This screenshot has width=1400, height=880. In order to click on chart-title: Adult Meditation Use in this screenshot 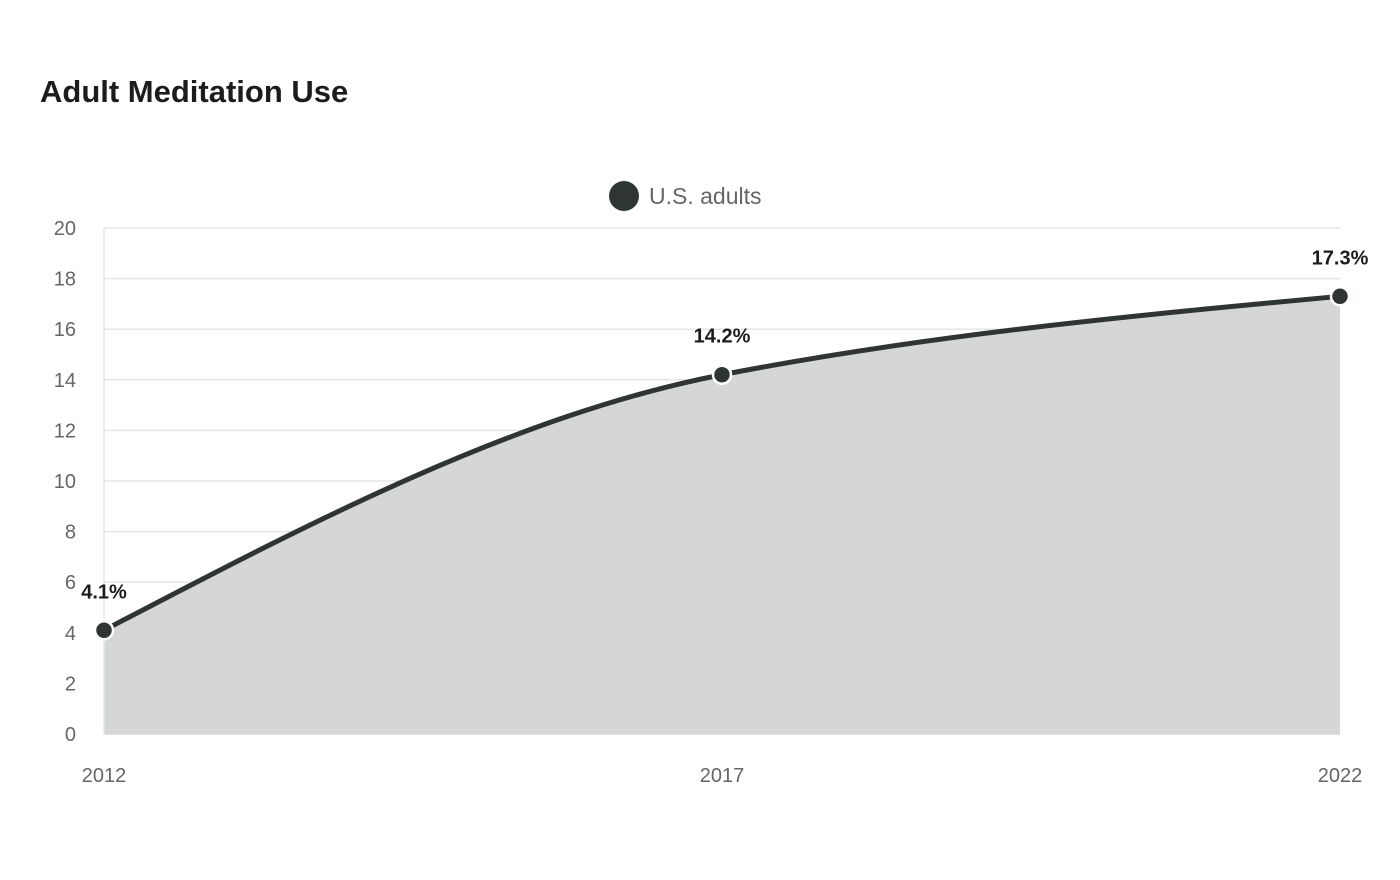, I will do `click(194, 91)`.